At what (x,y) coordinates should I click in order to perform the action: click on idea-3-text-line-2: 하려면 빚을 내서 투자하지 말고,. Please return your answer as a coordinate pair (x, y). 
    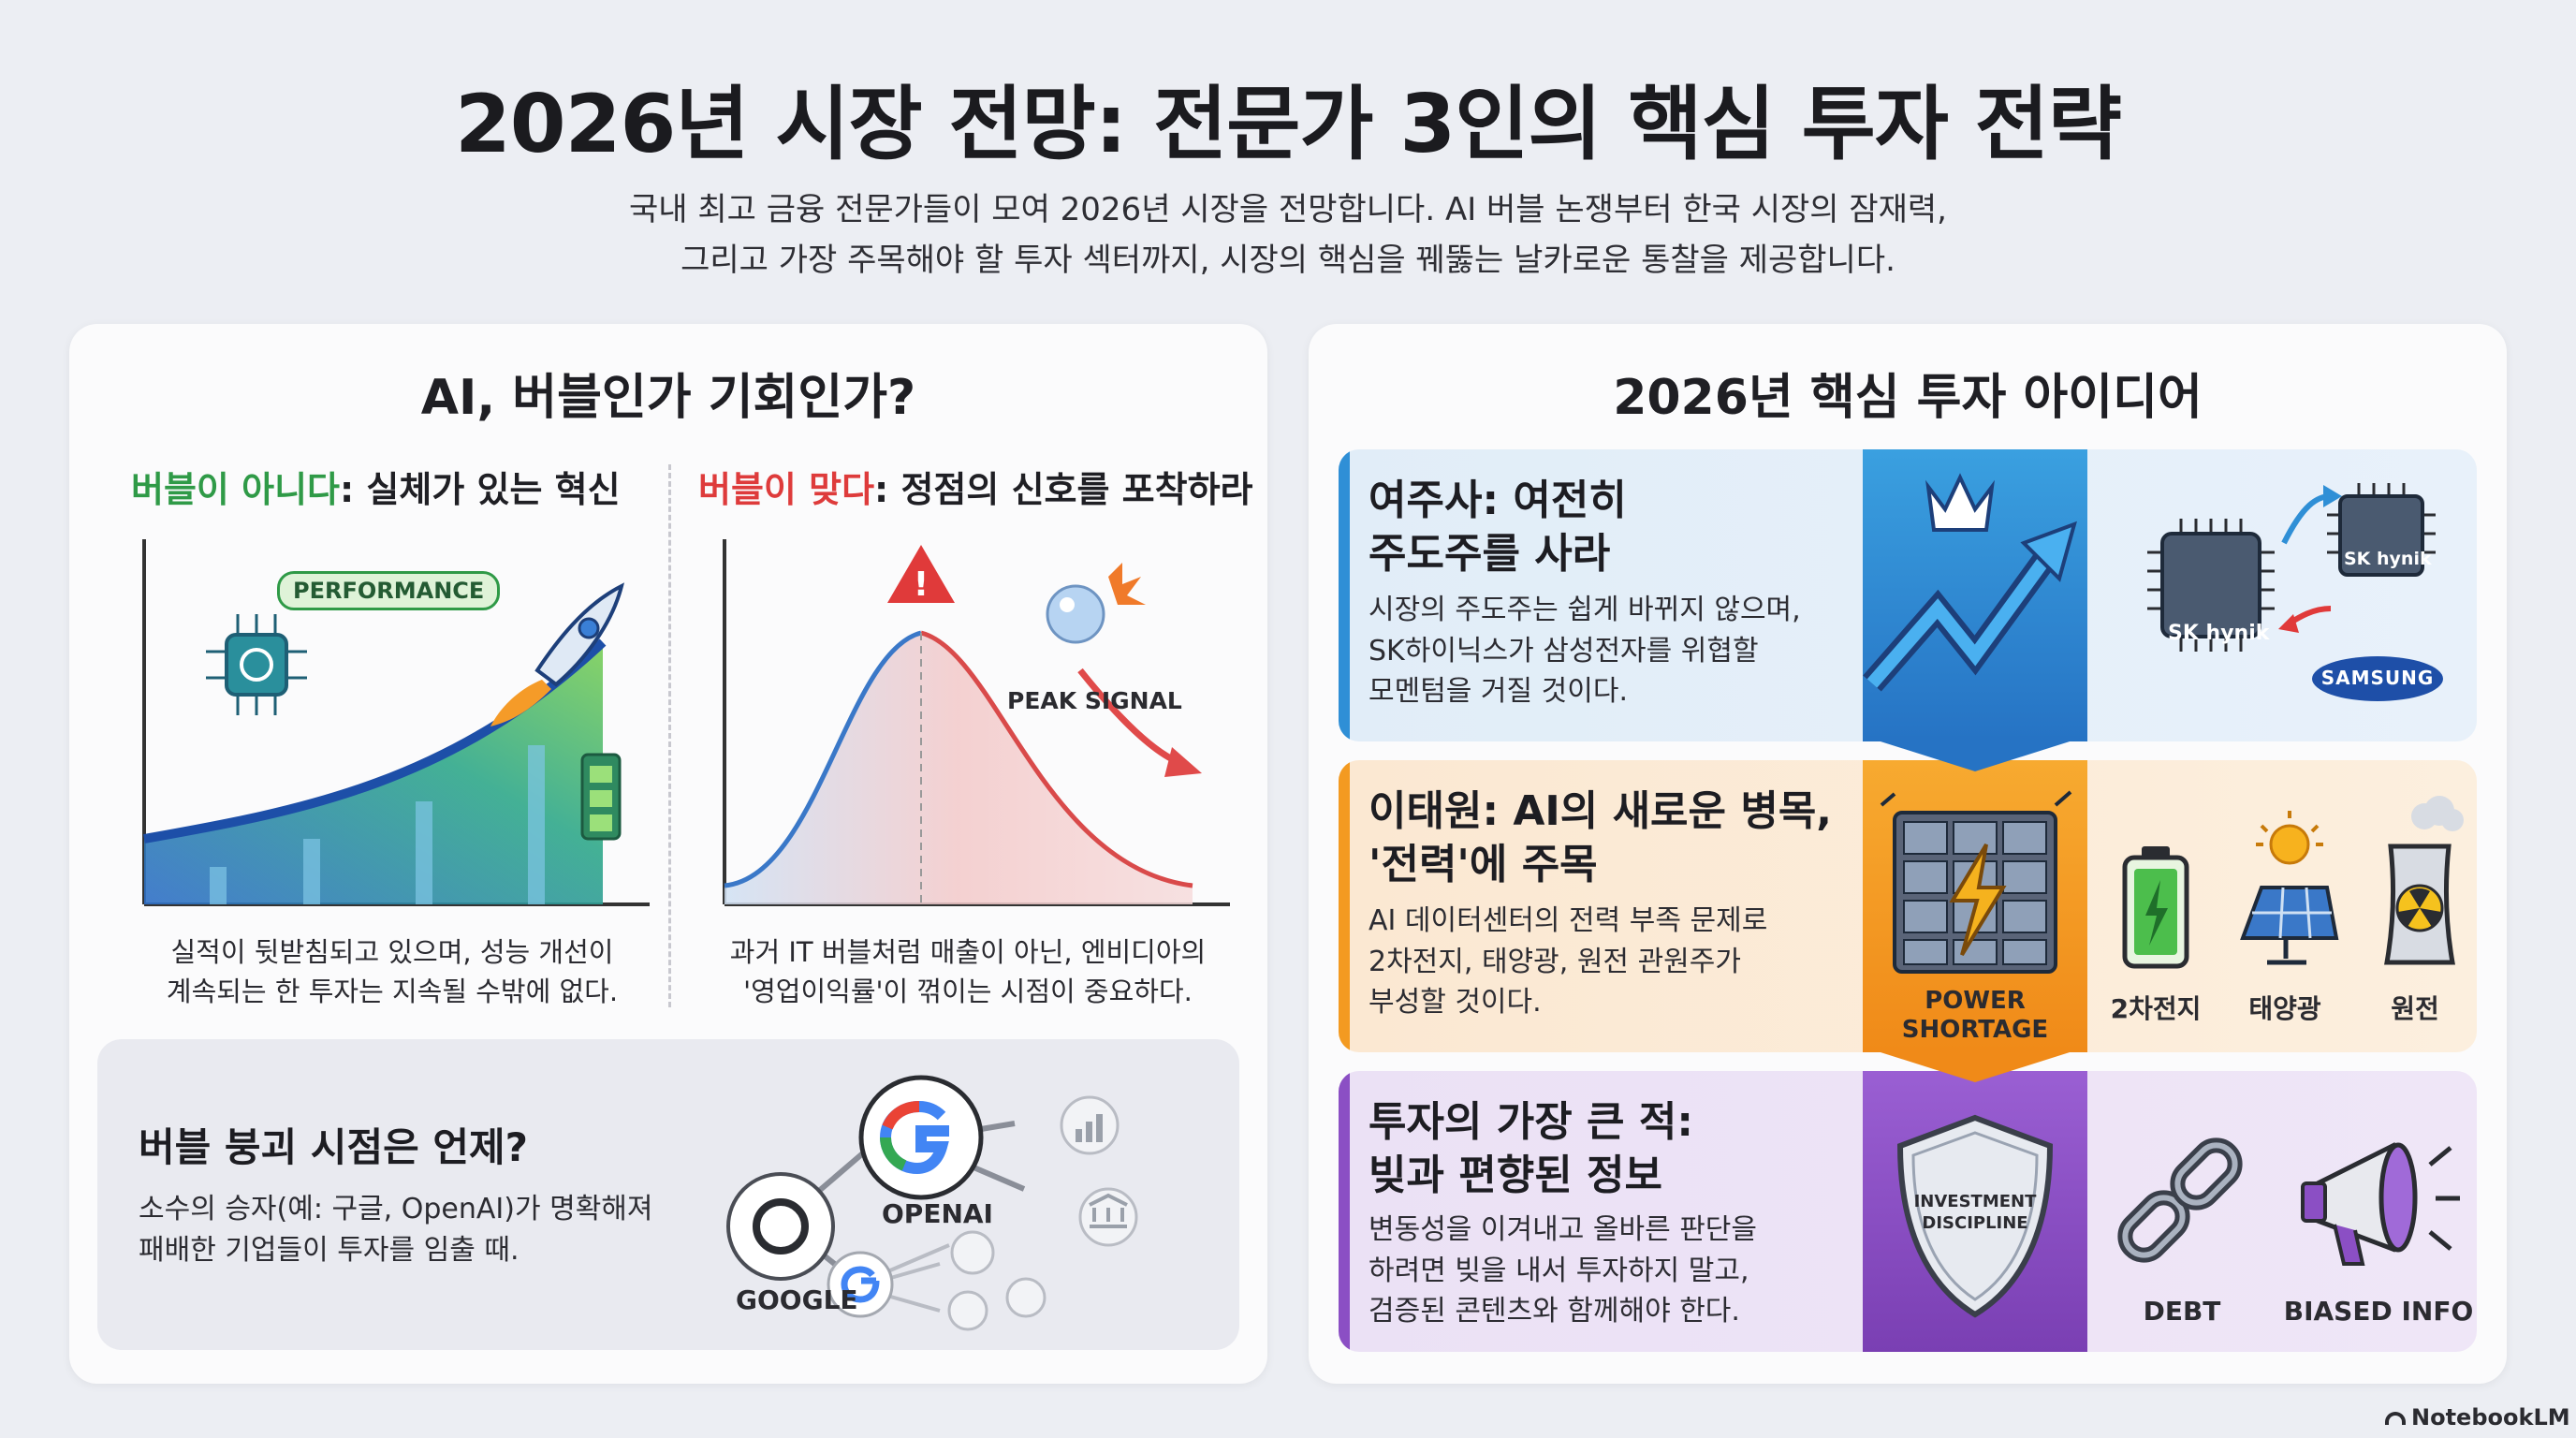
    Looking at the image, I should click on (1558, 1270).